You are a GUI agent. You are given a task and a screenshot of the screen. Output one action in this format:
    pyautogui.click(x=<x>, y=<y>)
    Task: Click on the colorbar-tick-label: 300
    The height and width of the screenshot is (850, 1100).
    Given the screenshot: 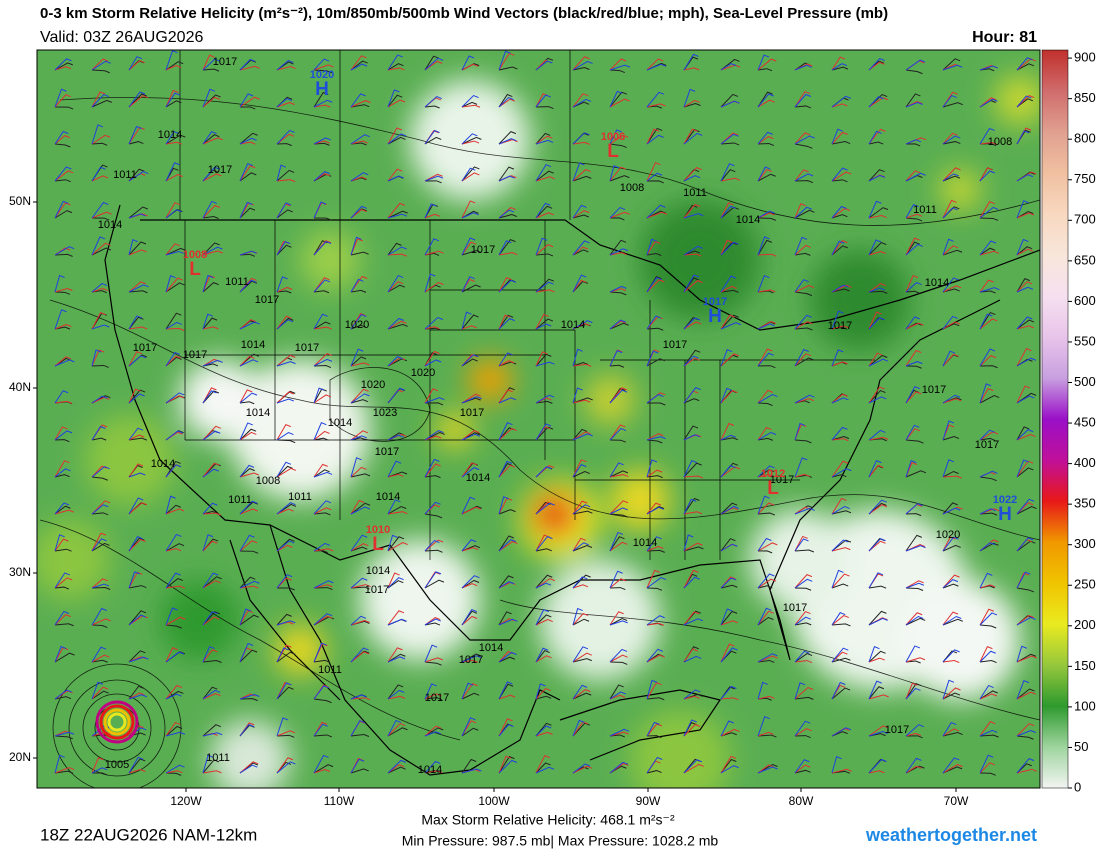 What is the action you would take?
    pyautogui.click(x=1085, y=543)
    